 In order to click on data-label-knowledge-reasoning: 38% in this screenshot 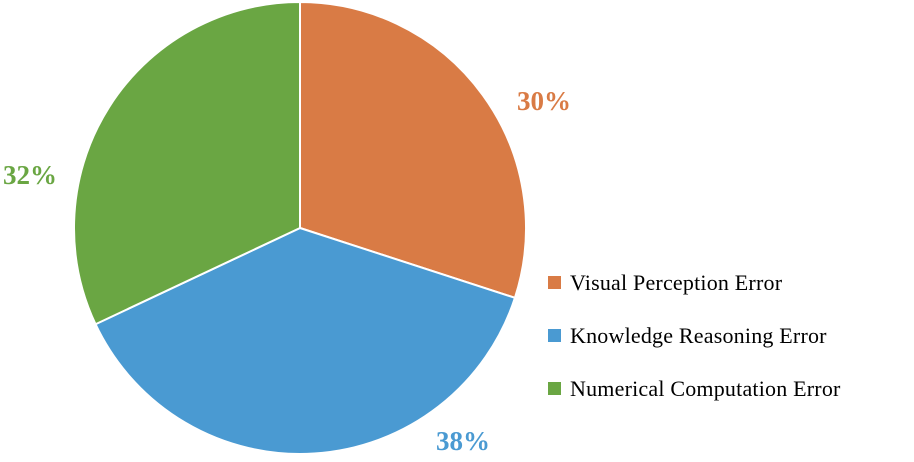, I will do `click(463, 441)`.